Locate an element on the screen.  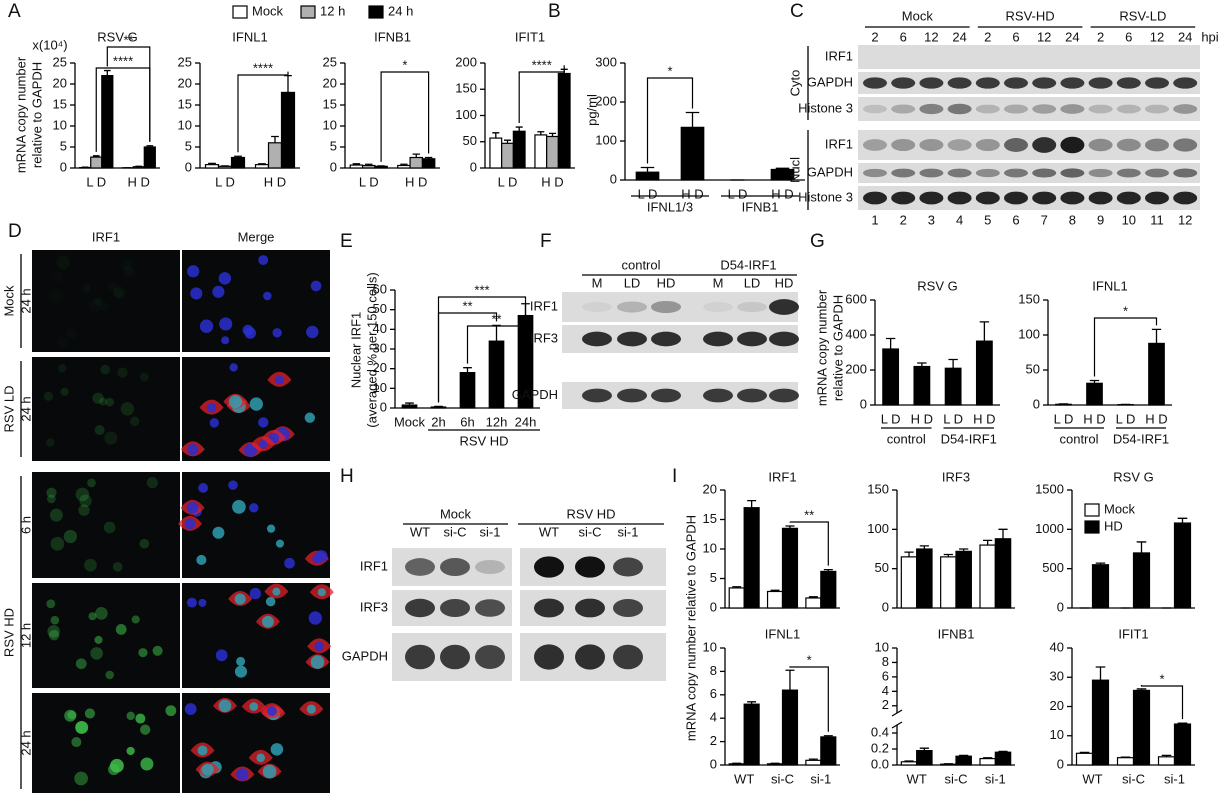
blot-row-label: GAPDH is located at coordinates (830, 171).